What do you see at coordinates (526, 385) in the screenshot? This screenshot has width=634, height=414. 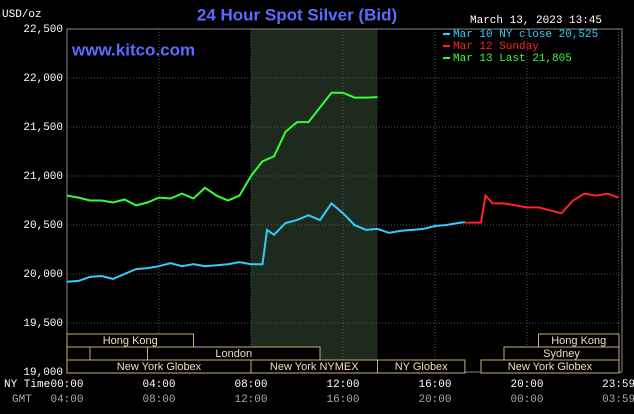 I see `x-tick-label: 20:00` at bounding box center [526, 385].